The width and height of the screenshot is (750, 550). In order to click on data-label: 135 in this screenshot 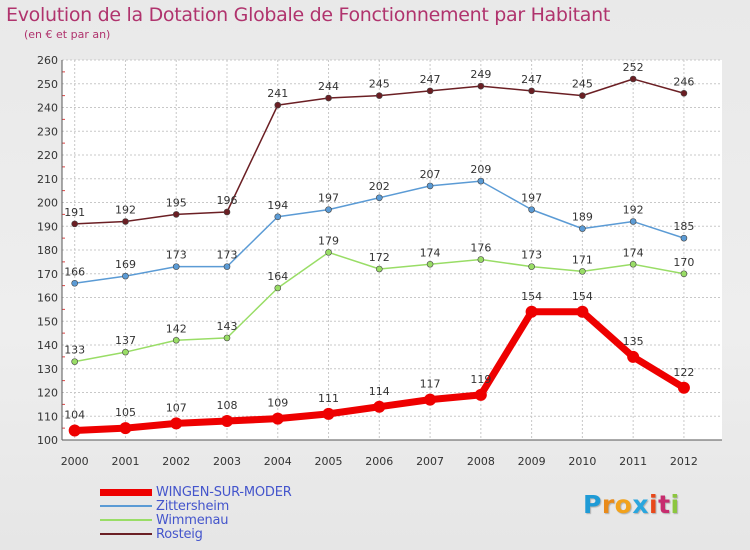, I will do `click(633, 341)`.